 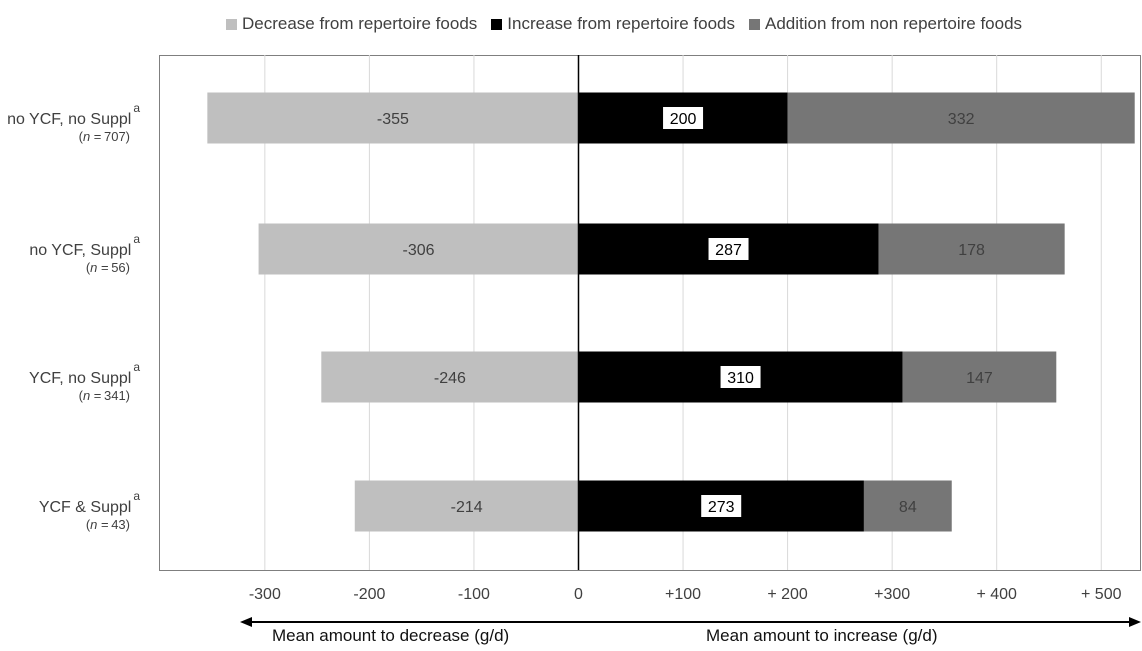 I want to click on x-tick-label: + 500, so click(x=1101, y=594).